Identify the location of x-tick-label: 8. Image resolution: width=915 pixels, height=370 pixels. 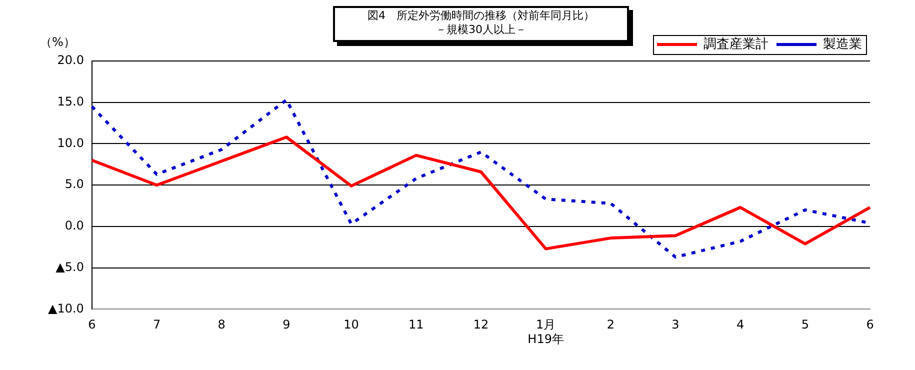
(222, 325).